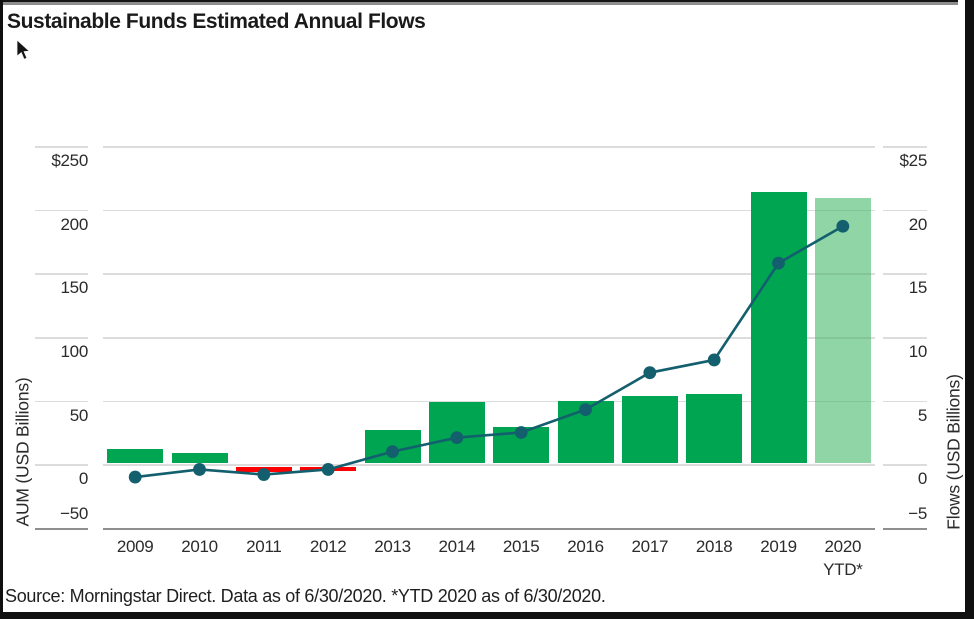 The height and width of the screenshot is (619, 974). Describe the element at coordinates (714, 428) in the screenshot. I see `flows-bar-2018` at that location.